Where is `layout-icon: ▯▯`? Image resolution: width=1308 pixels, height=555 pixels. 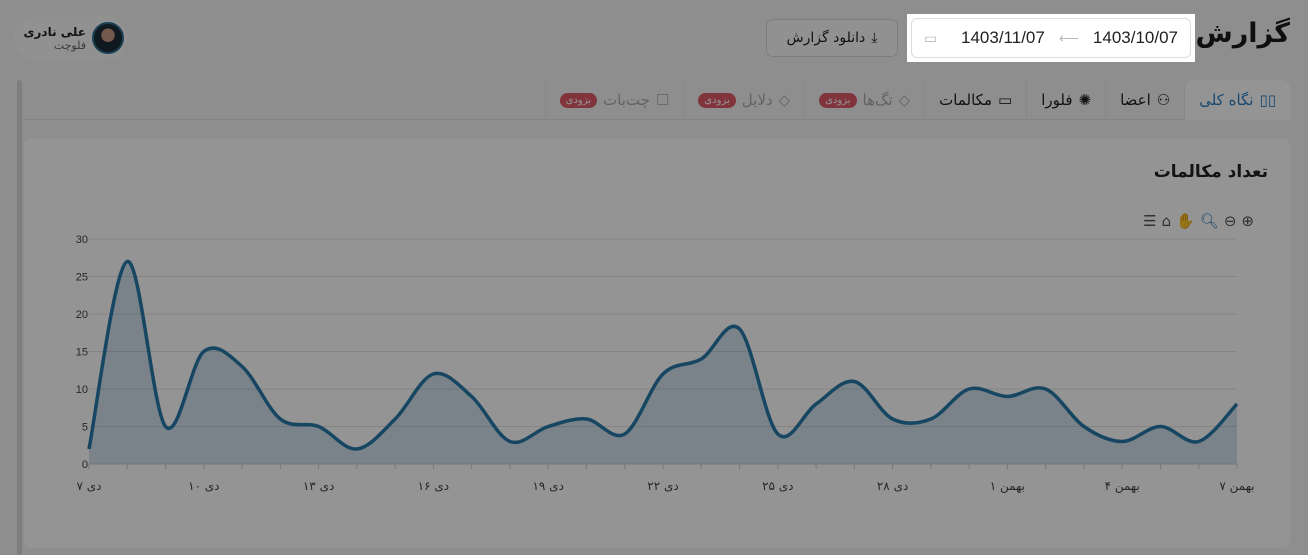 layout-icon: ▯▯ is located at coordinates (1267, 100).